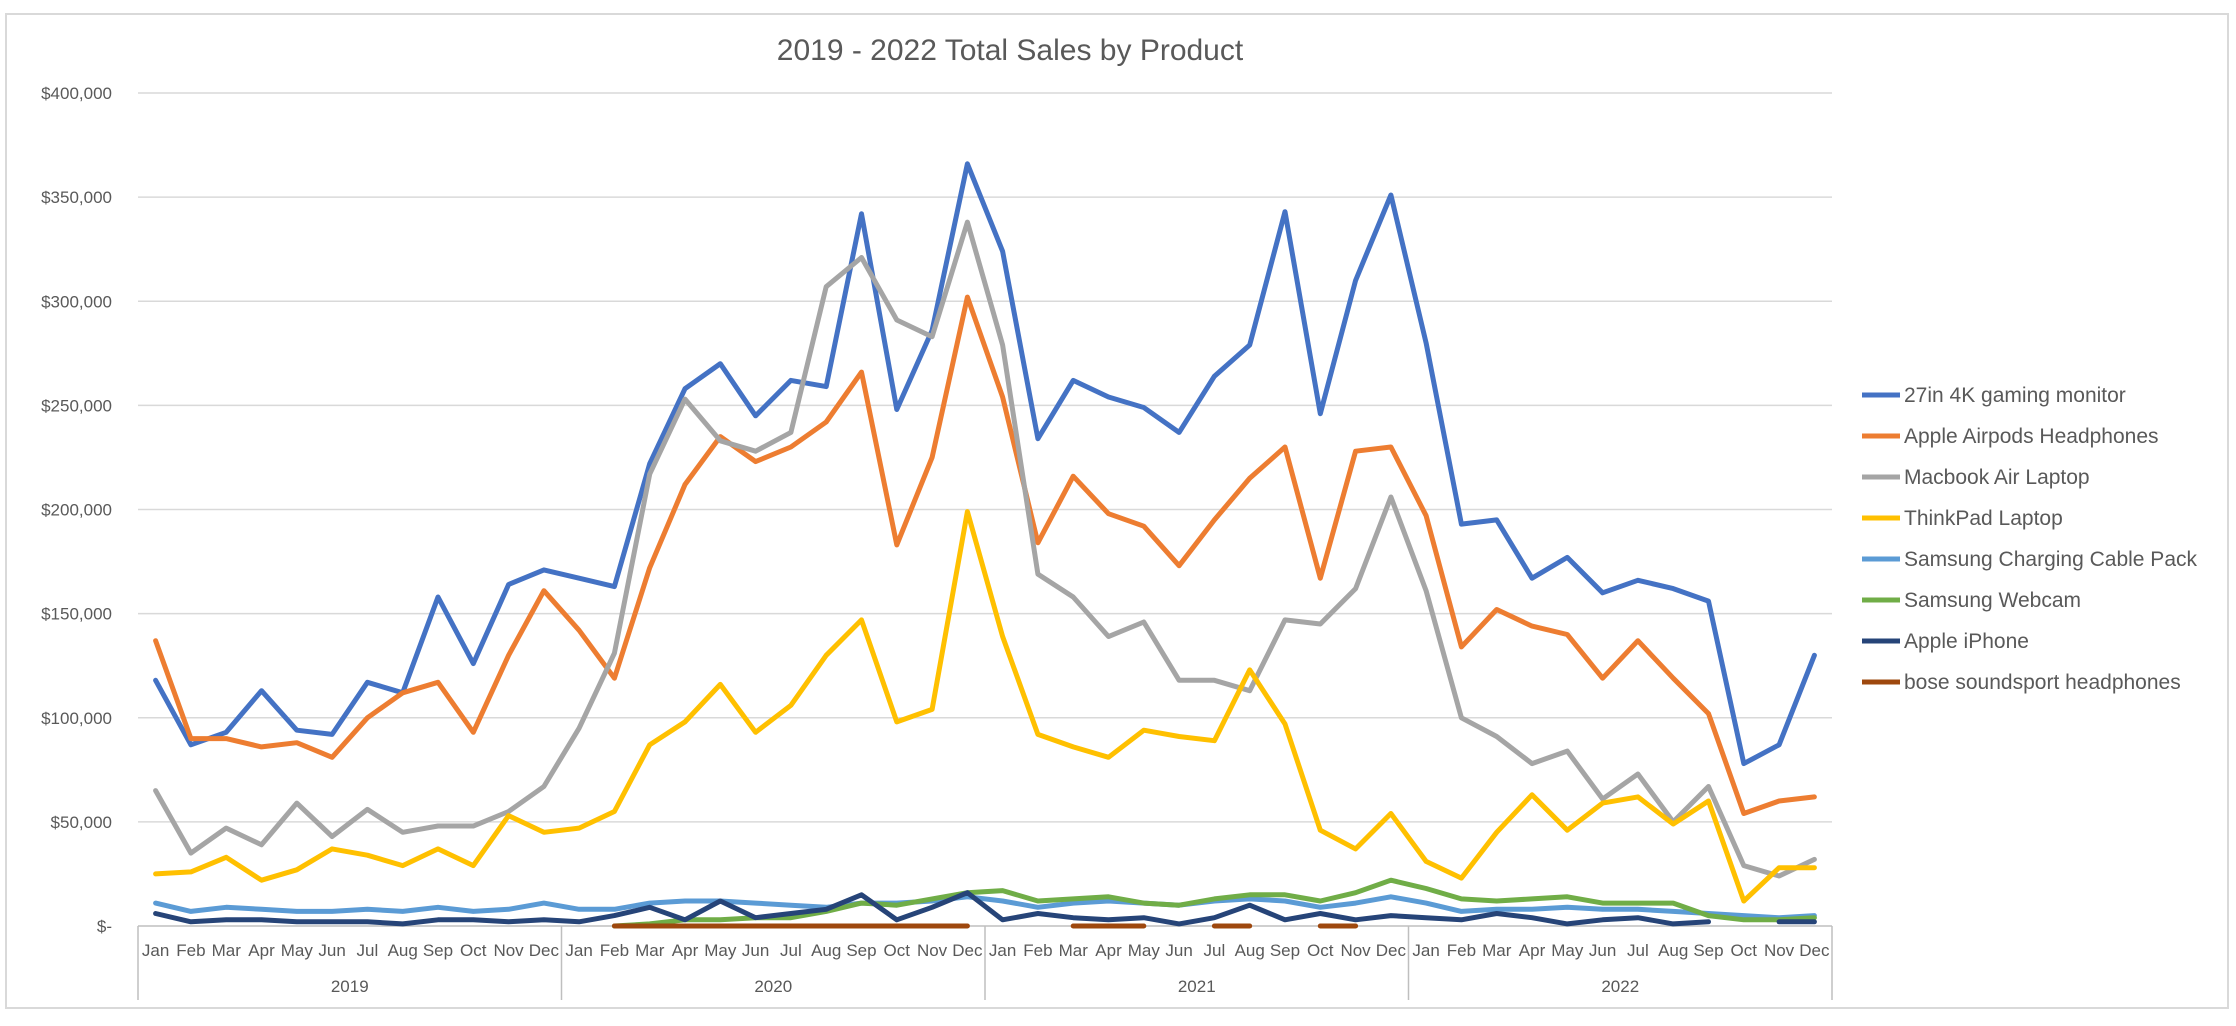  What do you see at coordinates (104, 926) in the screenshot?
I see `y-tick-label: $-` at bounding box center [104, 926].